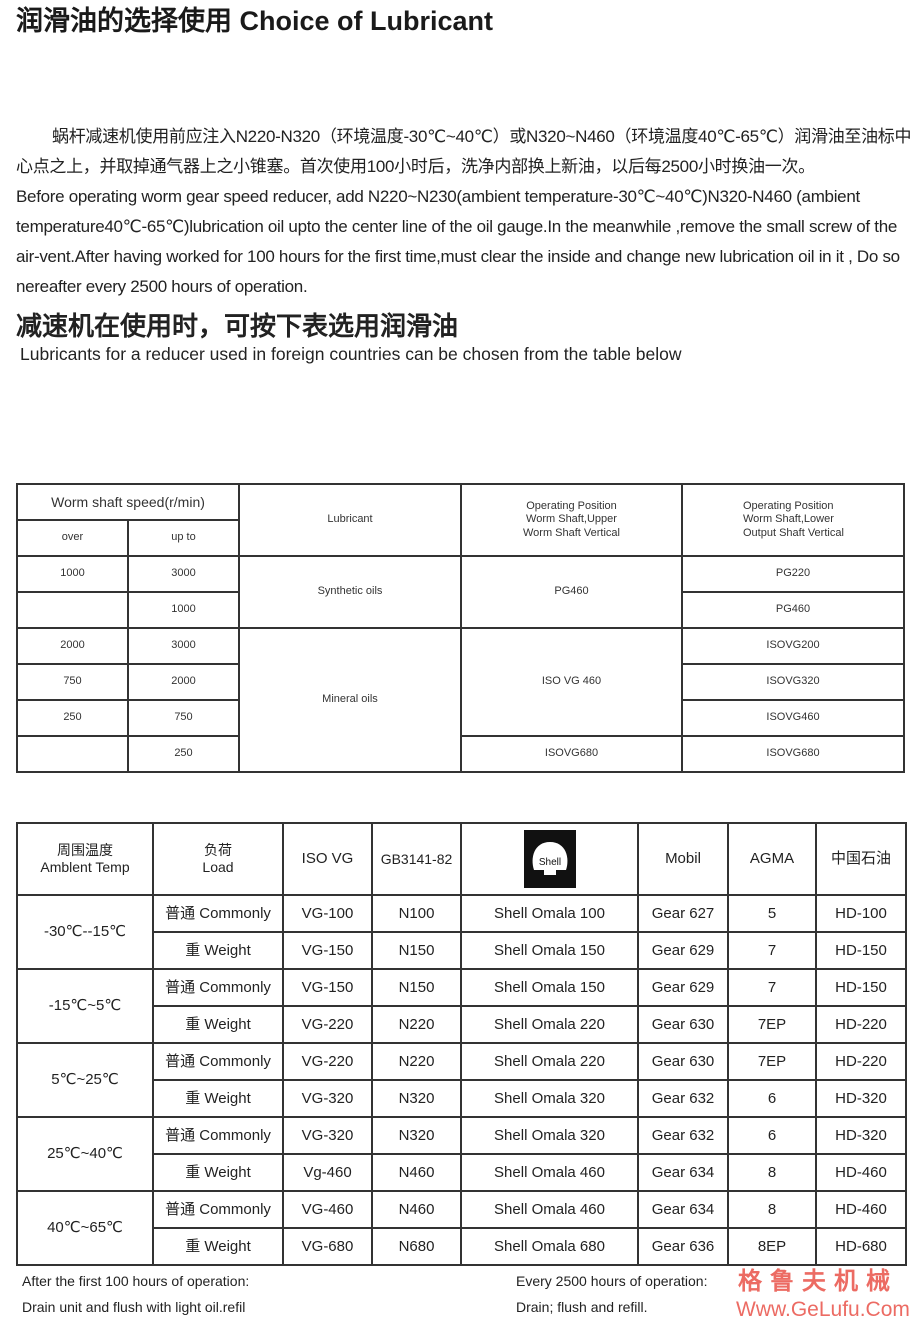 The image size is (918, 1324). What do you see at coordinates (350, 592) in the screenshot?
I see `synthetic-oils: Synthetic oils` at bounding box center [350, 592].